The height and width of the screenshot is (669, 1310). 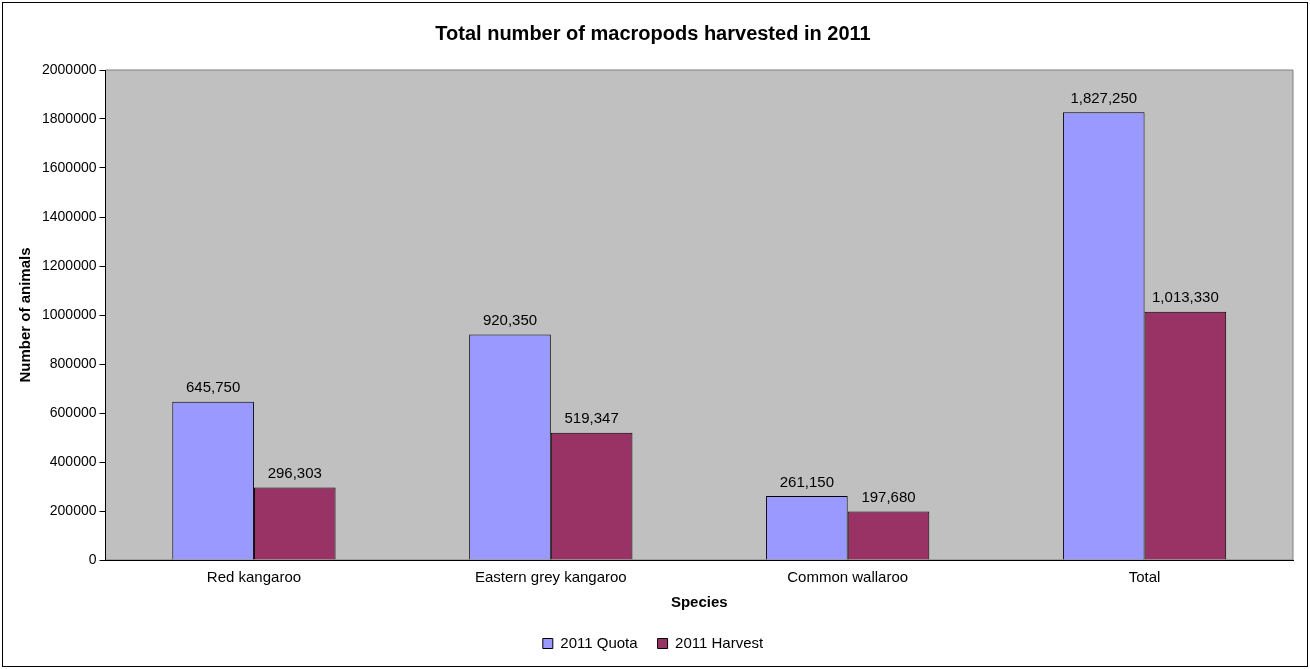 I want to click on y-tick-label: 600000, so click(x=73, y=411).